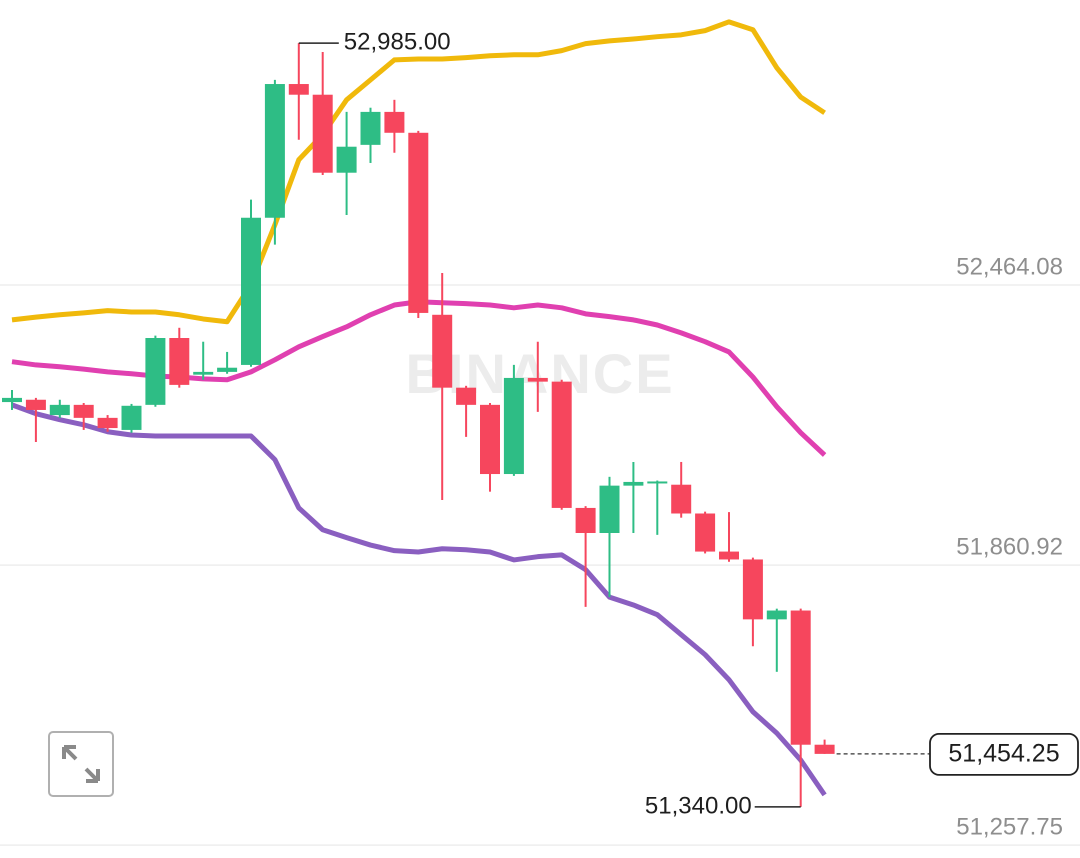 This screenshot has width=1080, height=858. I want to click on expand-icon, so click(81, 764).